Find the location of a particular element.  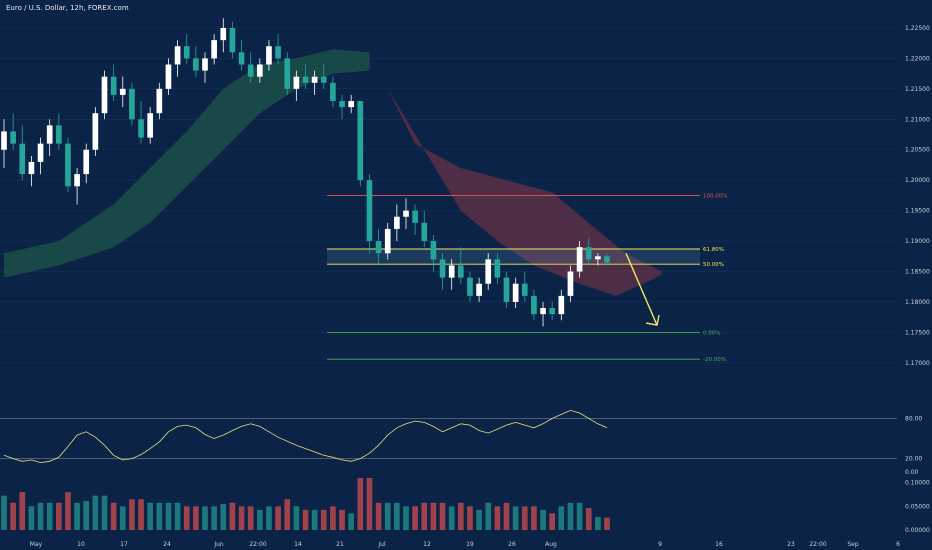

time-tick-17: Sep is located at coordinates (853, 544).